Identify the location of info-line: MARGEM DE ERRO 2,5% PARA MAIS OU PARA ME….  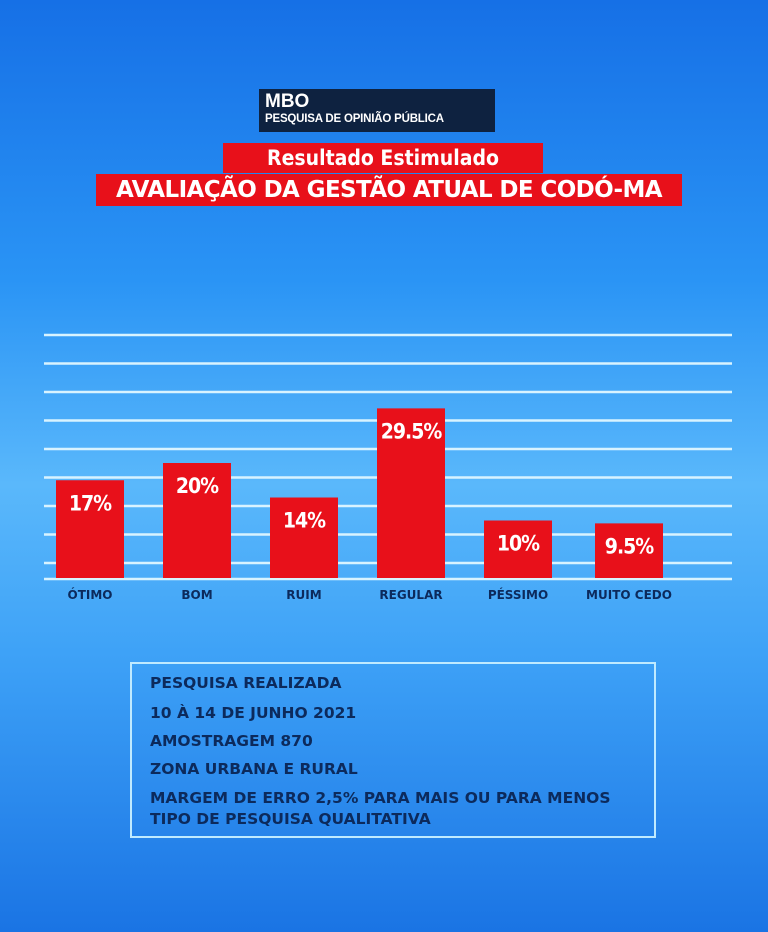
(380, 798).